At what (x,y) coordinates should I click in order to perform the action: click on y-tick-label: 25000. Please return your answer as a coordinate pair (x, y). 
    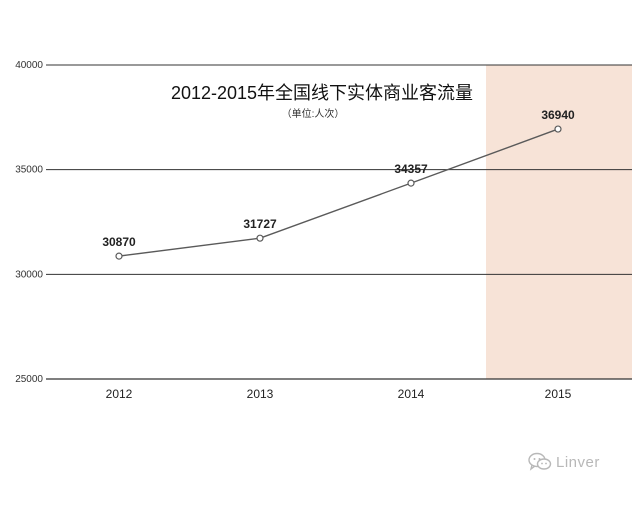
    Looking at the image, I should click on (29, 379).